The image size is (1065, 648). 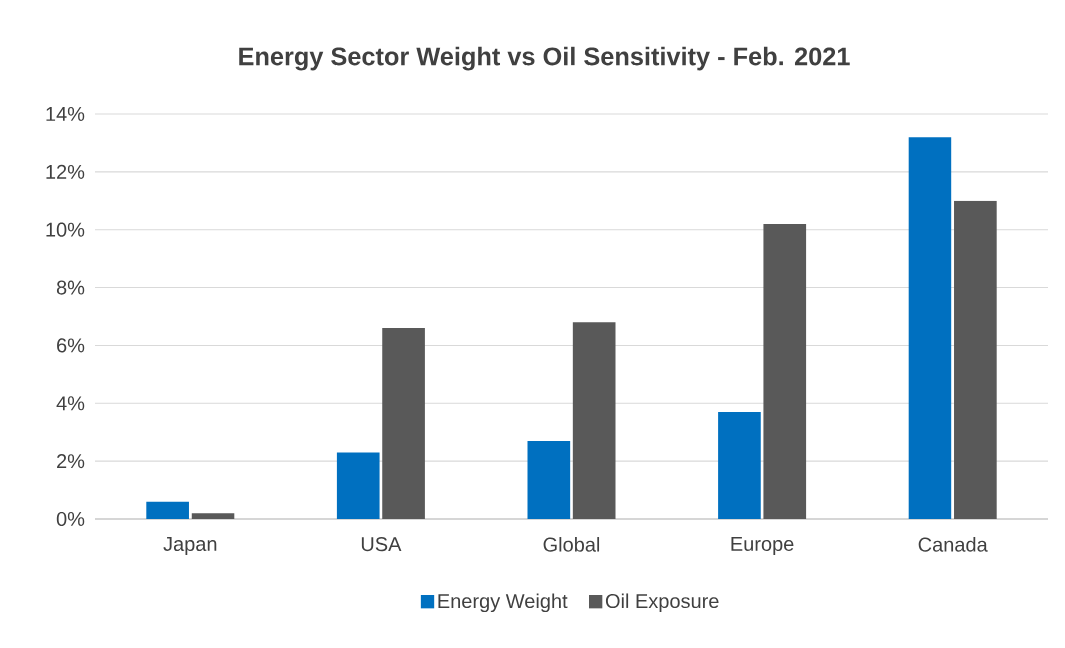 What do you see at coordinates (70, 403) in the screenshot?
I see `y-tick-label: 4%` at bounding box center [70, 403].